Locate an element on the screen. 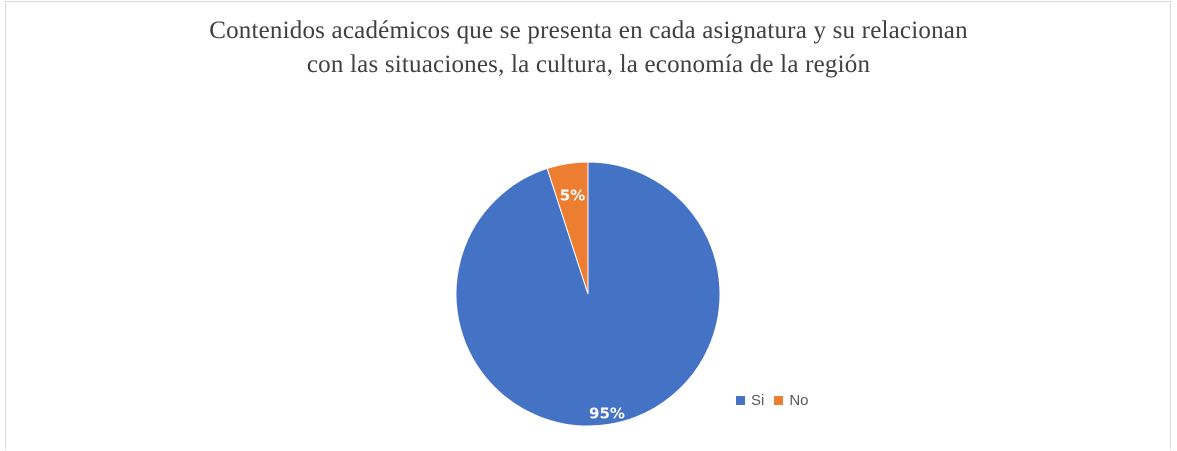 The image size is (1177, 451). pie-slice-no is located at coordinates (567, 228).